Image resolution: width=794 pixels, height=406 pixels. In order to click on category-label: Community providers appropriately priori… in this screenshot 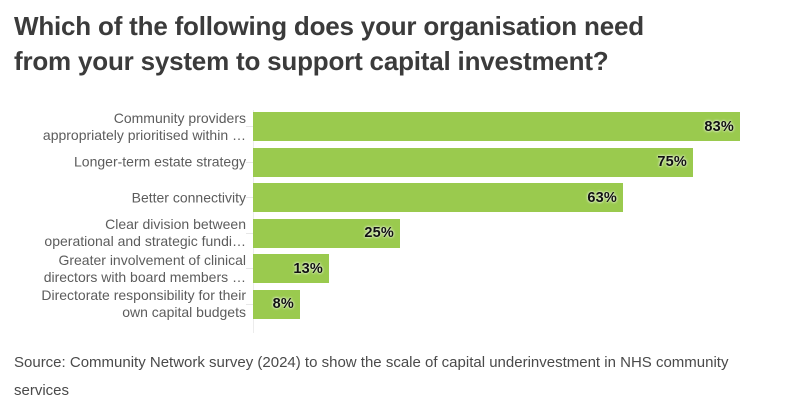, I will do `click(144, 126)`.